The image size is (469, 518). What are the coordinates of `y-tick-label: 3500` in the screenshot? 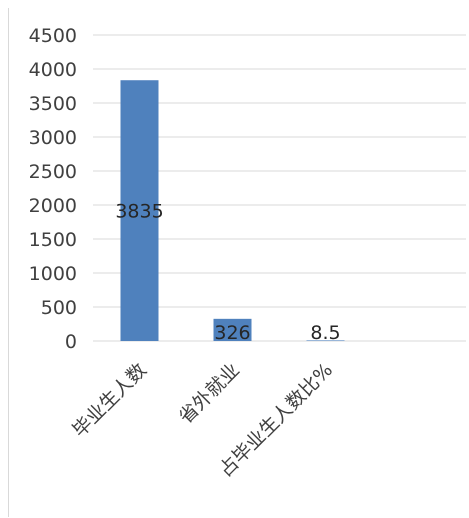 It's located at (53, 104).